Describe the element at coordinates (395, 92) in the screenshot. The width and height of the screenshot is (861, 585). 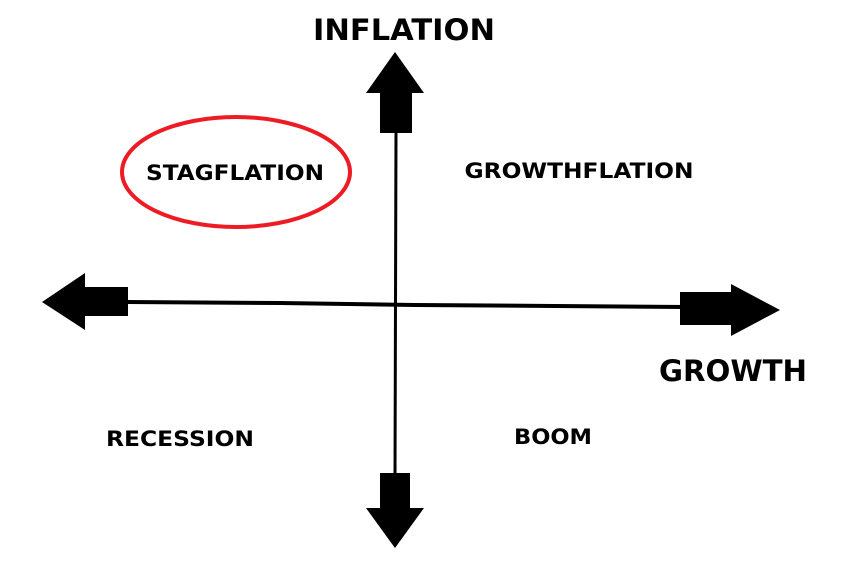
I see `up-arrow-icon` at that location.